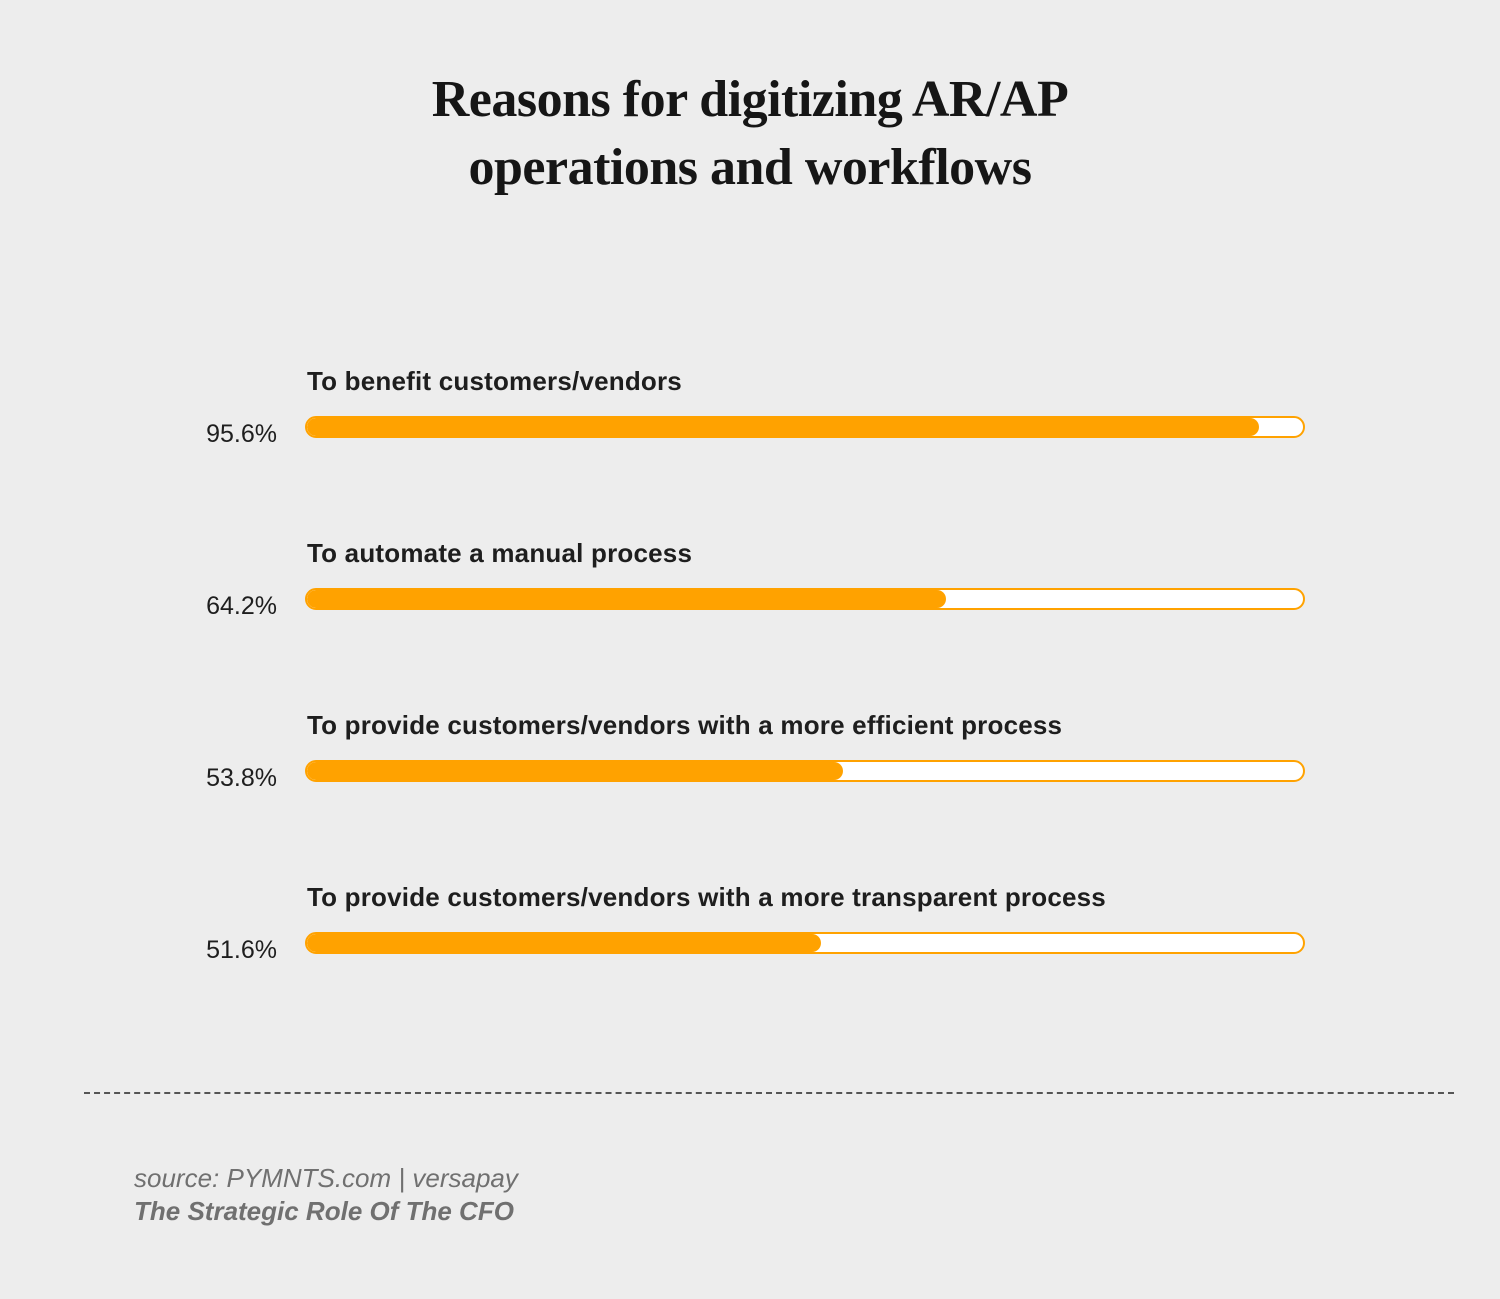 The image size is (1500, 1299). I want to click on bar-value-label: 95.6%, so click(241, 434).